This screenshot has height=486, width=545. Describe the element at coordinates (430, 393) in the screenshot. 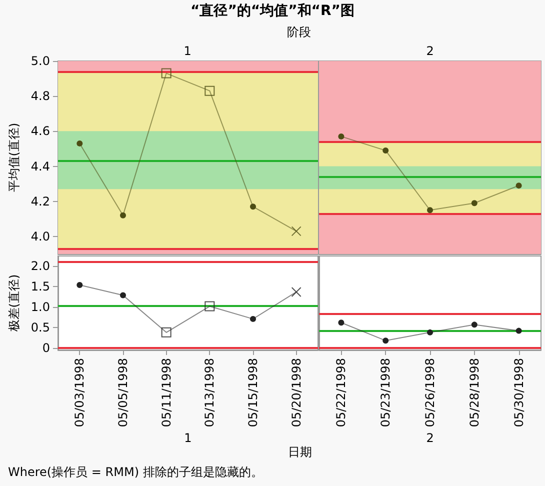

I see `x-tick-label: 05/26/1998` at that location.